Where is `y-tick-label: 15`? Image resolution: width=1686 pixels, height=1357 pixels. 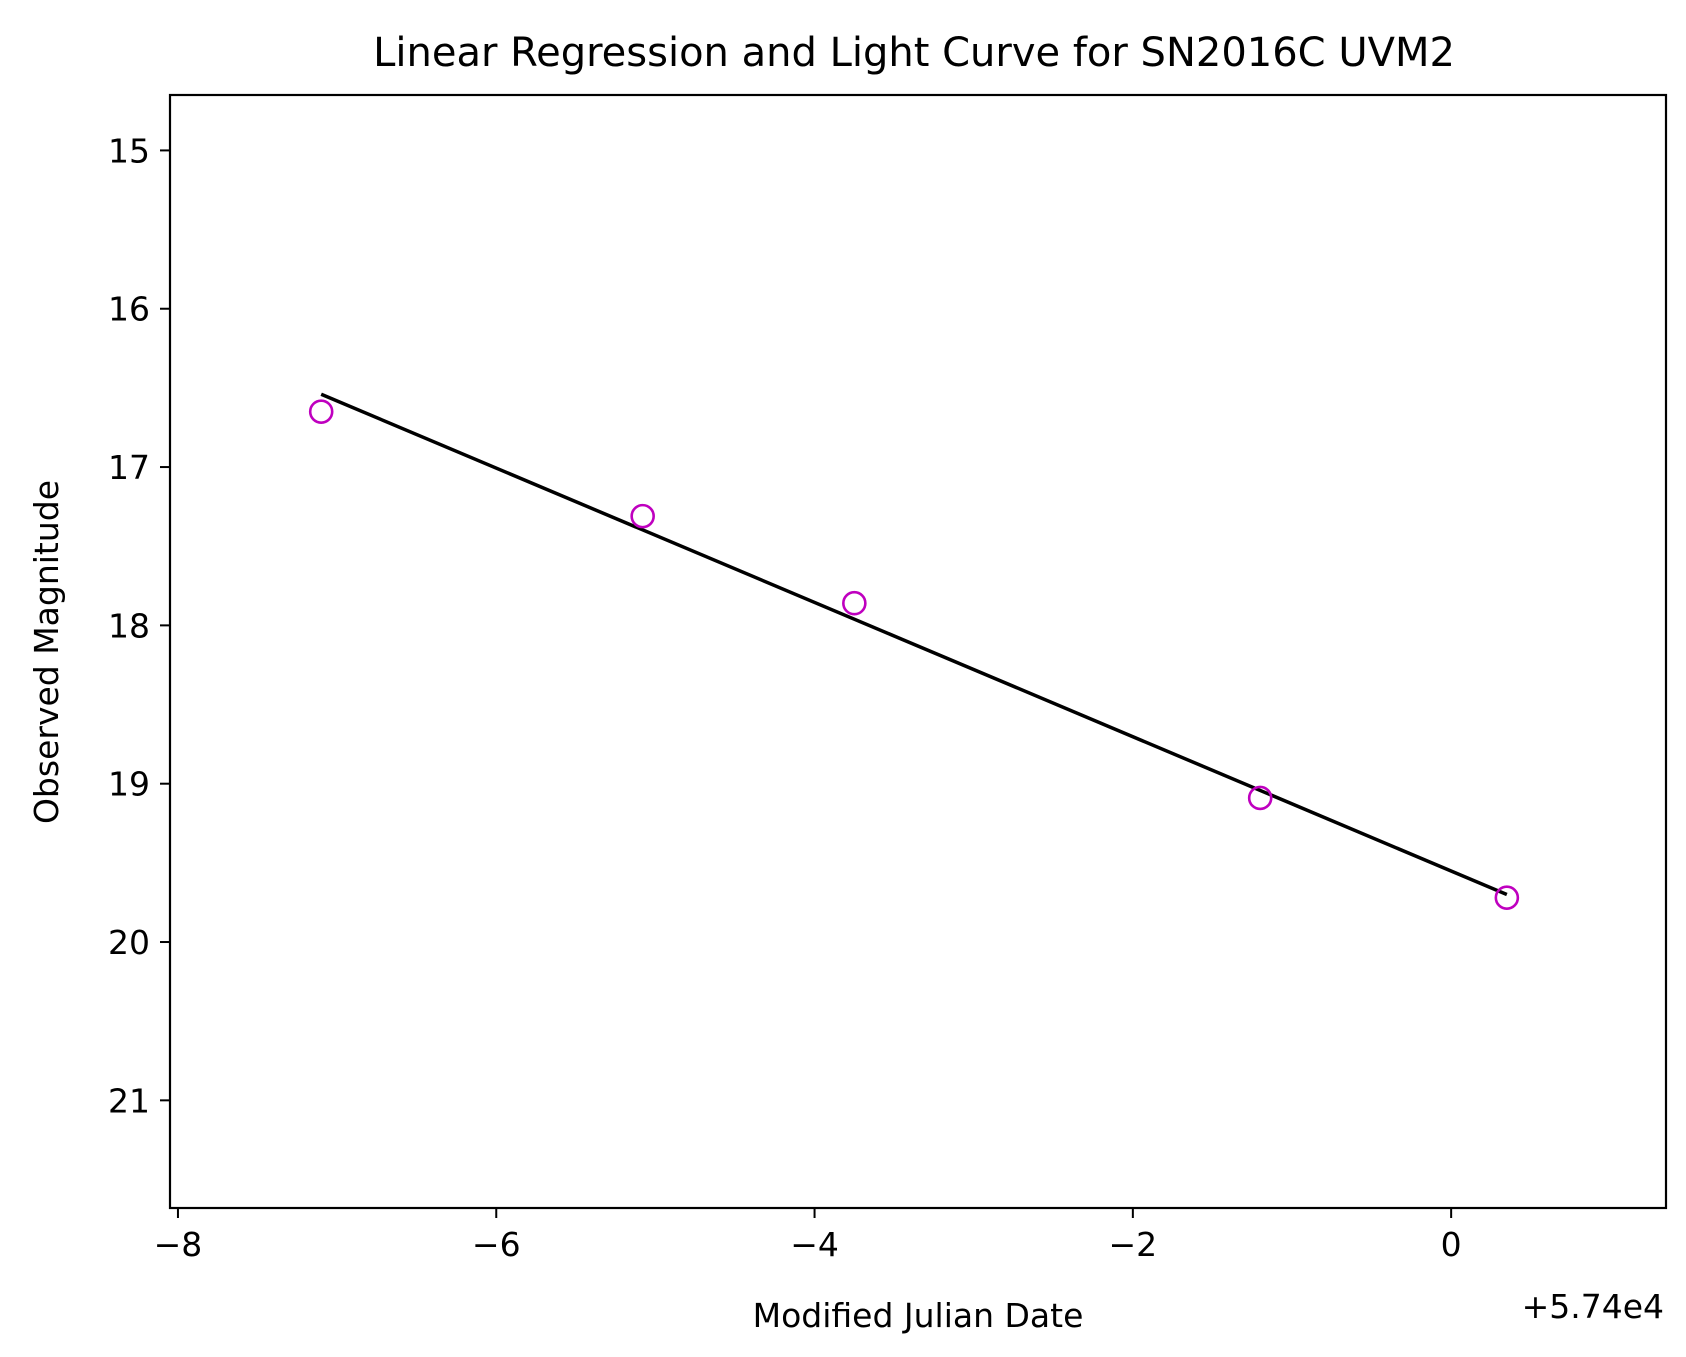 y-tick-label: 15 is located at coordinates (129, 150).